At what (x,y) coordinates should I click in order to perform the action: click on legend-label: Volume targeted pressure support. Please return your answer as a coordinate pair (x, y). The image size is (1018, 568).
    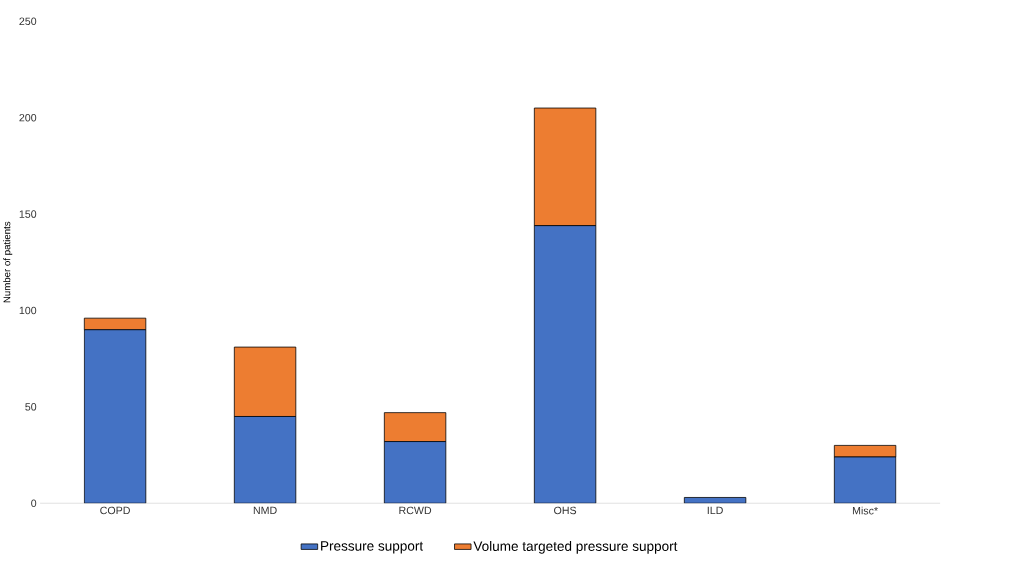
    Looking at the image, I should click on (575, 547).